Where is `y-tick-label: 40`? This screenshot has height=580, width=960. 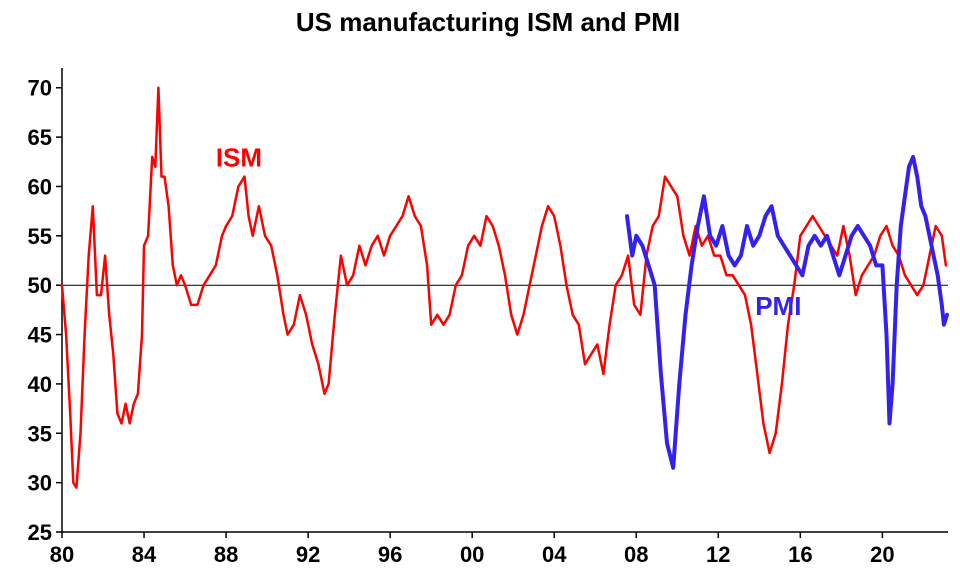 y-tick-label: 40 is located at coordinates (40, 384).